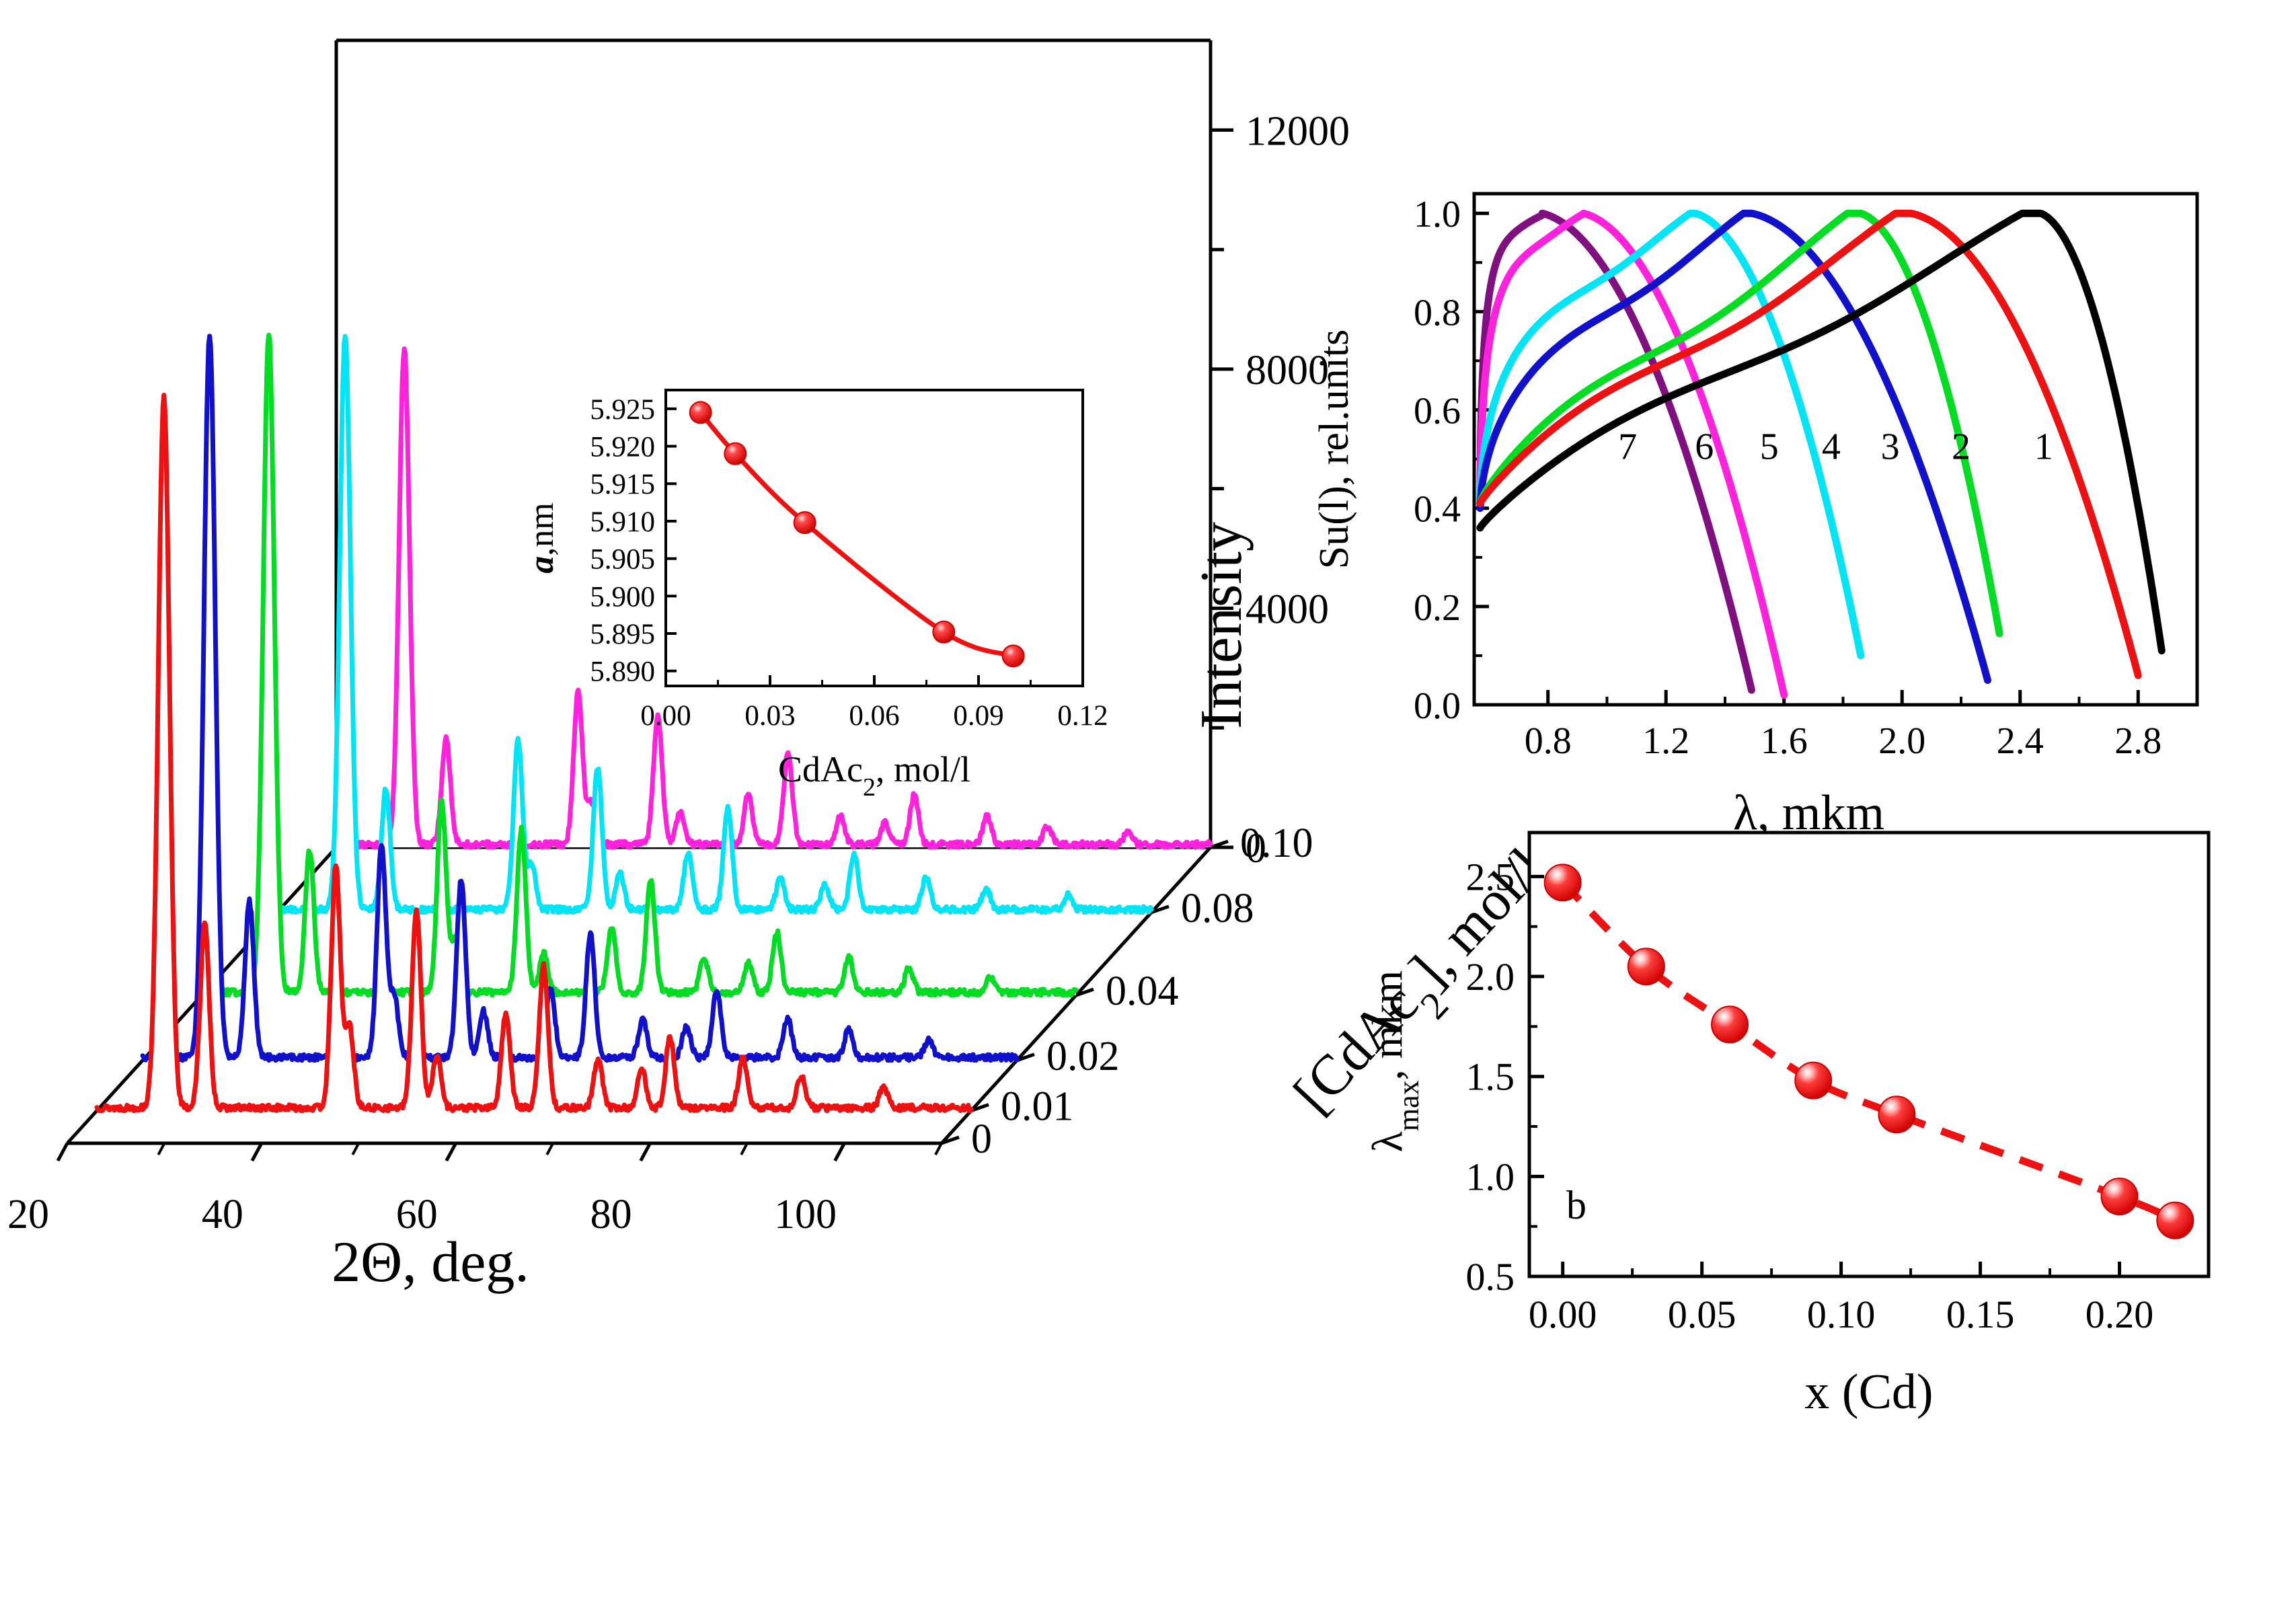 This screenshot has height=1614, width=2296. Describe the element at coordinates (1490, 876) in the screenshot. I see `panelb-ytick-label: 2.5` at that location.